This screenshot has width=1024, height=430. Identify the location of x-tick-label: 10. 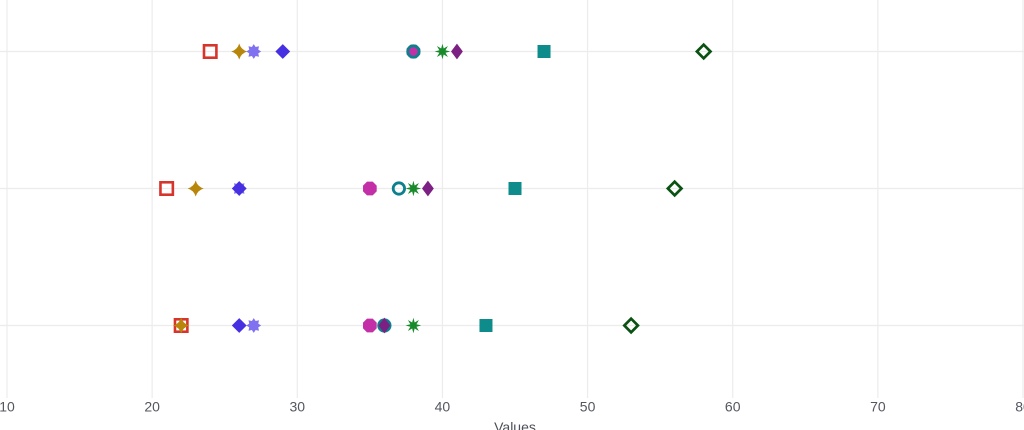
(7, 407).